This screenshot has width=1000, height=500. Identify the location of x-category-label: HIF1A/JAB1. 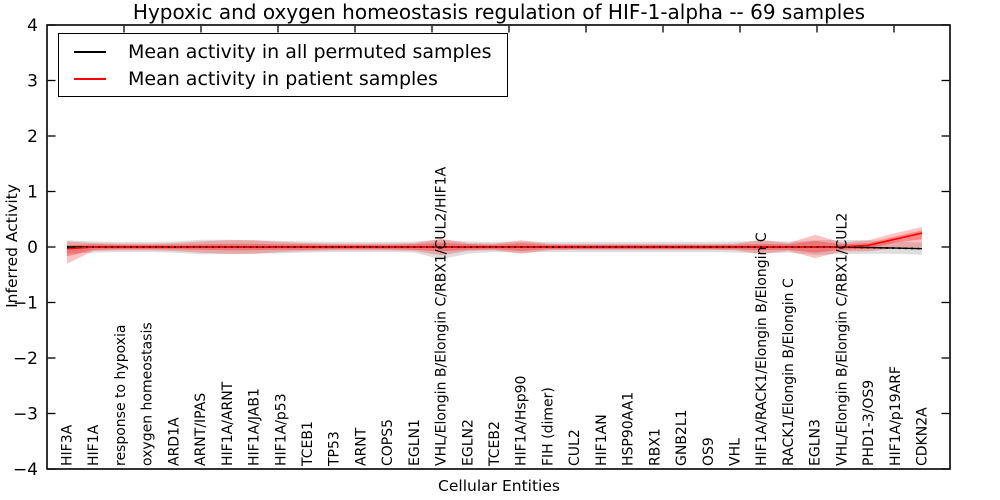
(255, 427).